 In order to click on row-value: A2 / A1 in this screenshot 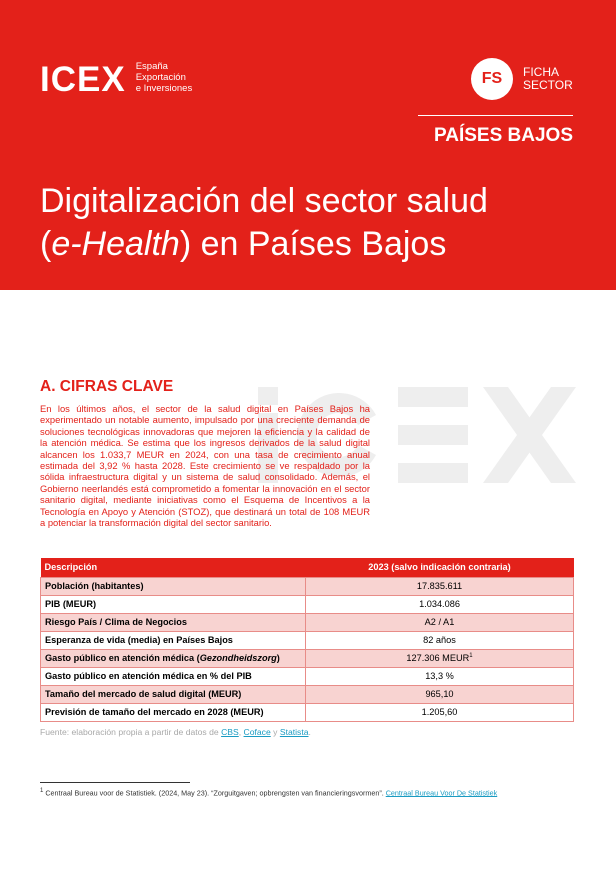, I will do `click(439, 622)`.